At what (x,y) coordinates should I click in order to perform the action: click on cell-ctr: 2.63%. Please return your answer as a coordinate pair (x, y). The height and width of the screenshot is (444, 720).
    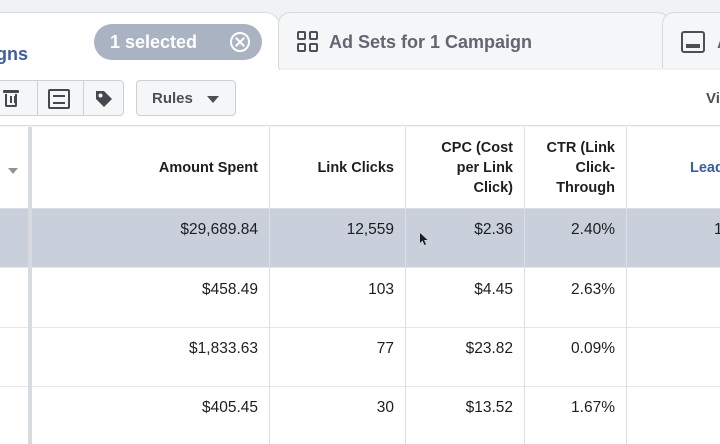
    Looking at the image, I should click on (593, 289).